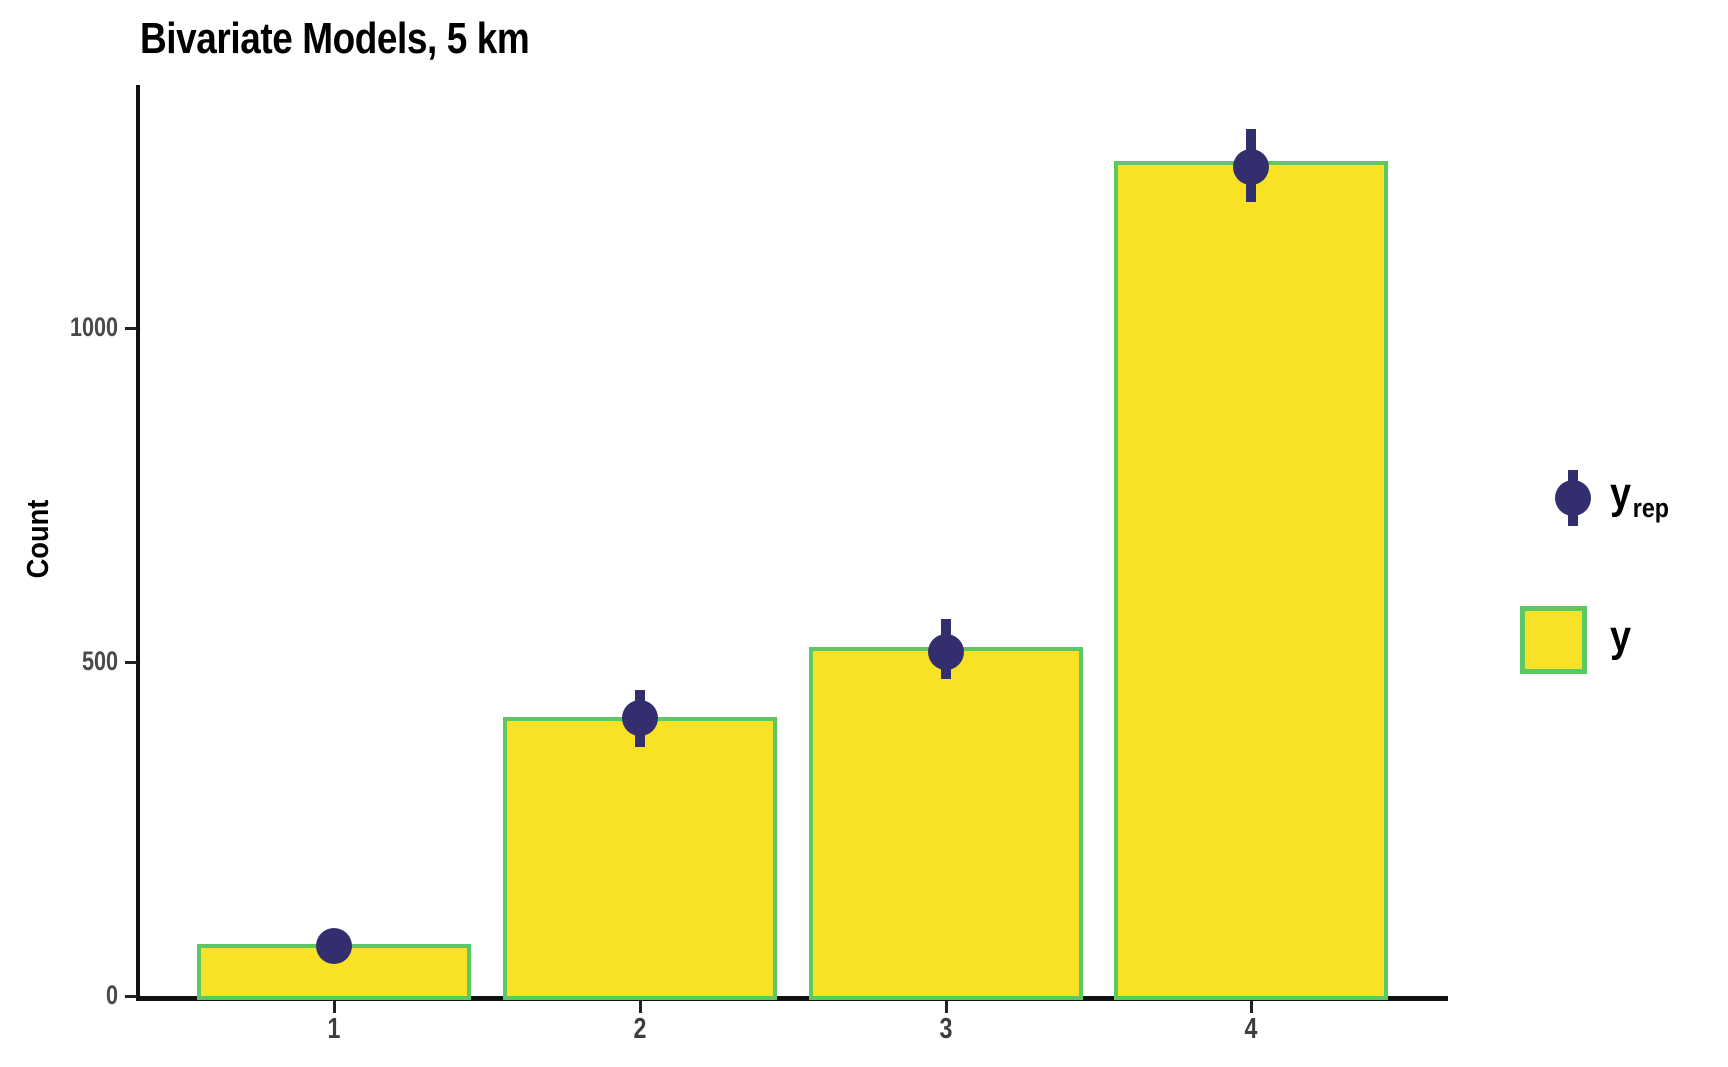  What do you see at coordinates (93, 327) in the screenshot?
I see `y-axis-tick-label: 1000` at bounding box center [93, 327].